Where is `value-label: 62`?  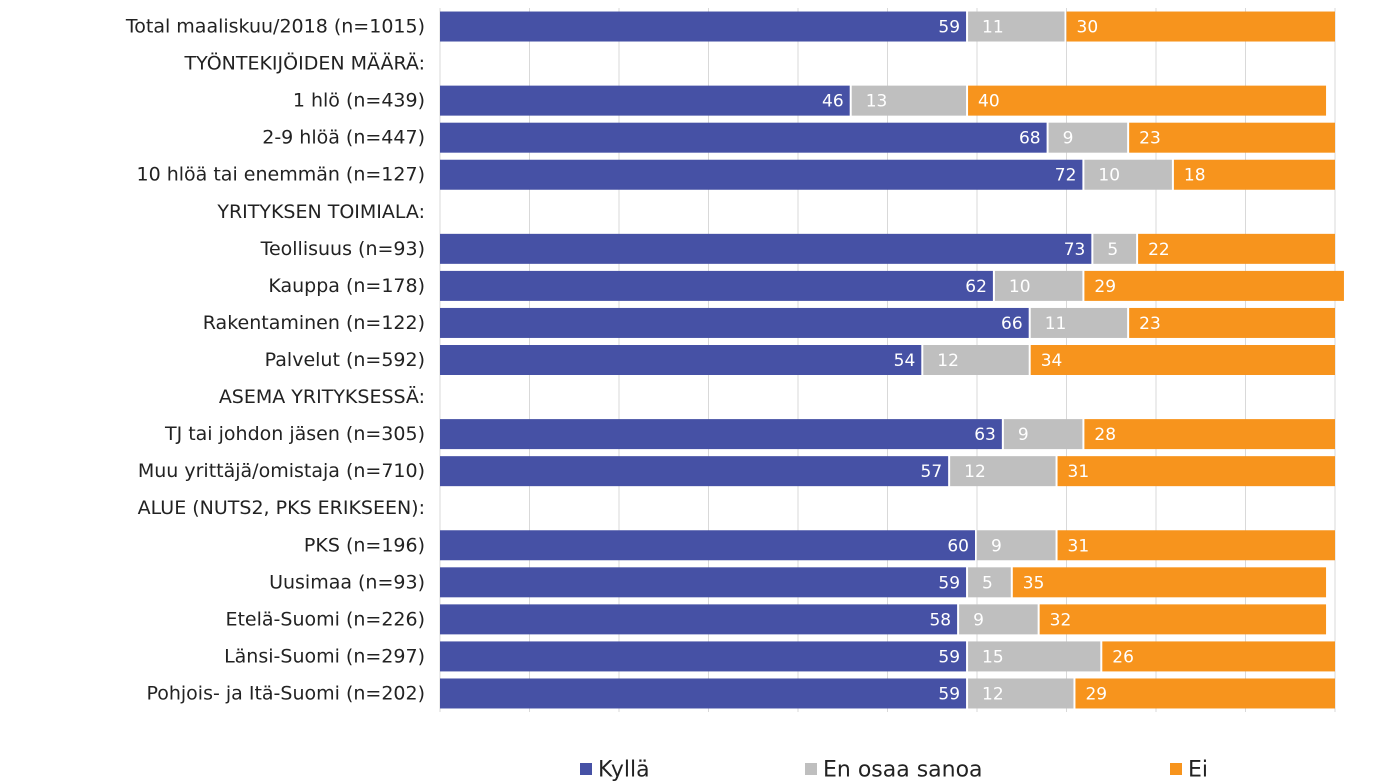 value-label: 62 is located at coordinates (976, 287).